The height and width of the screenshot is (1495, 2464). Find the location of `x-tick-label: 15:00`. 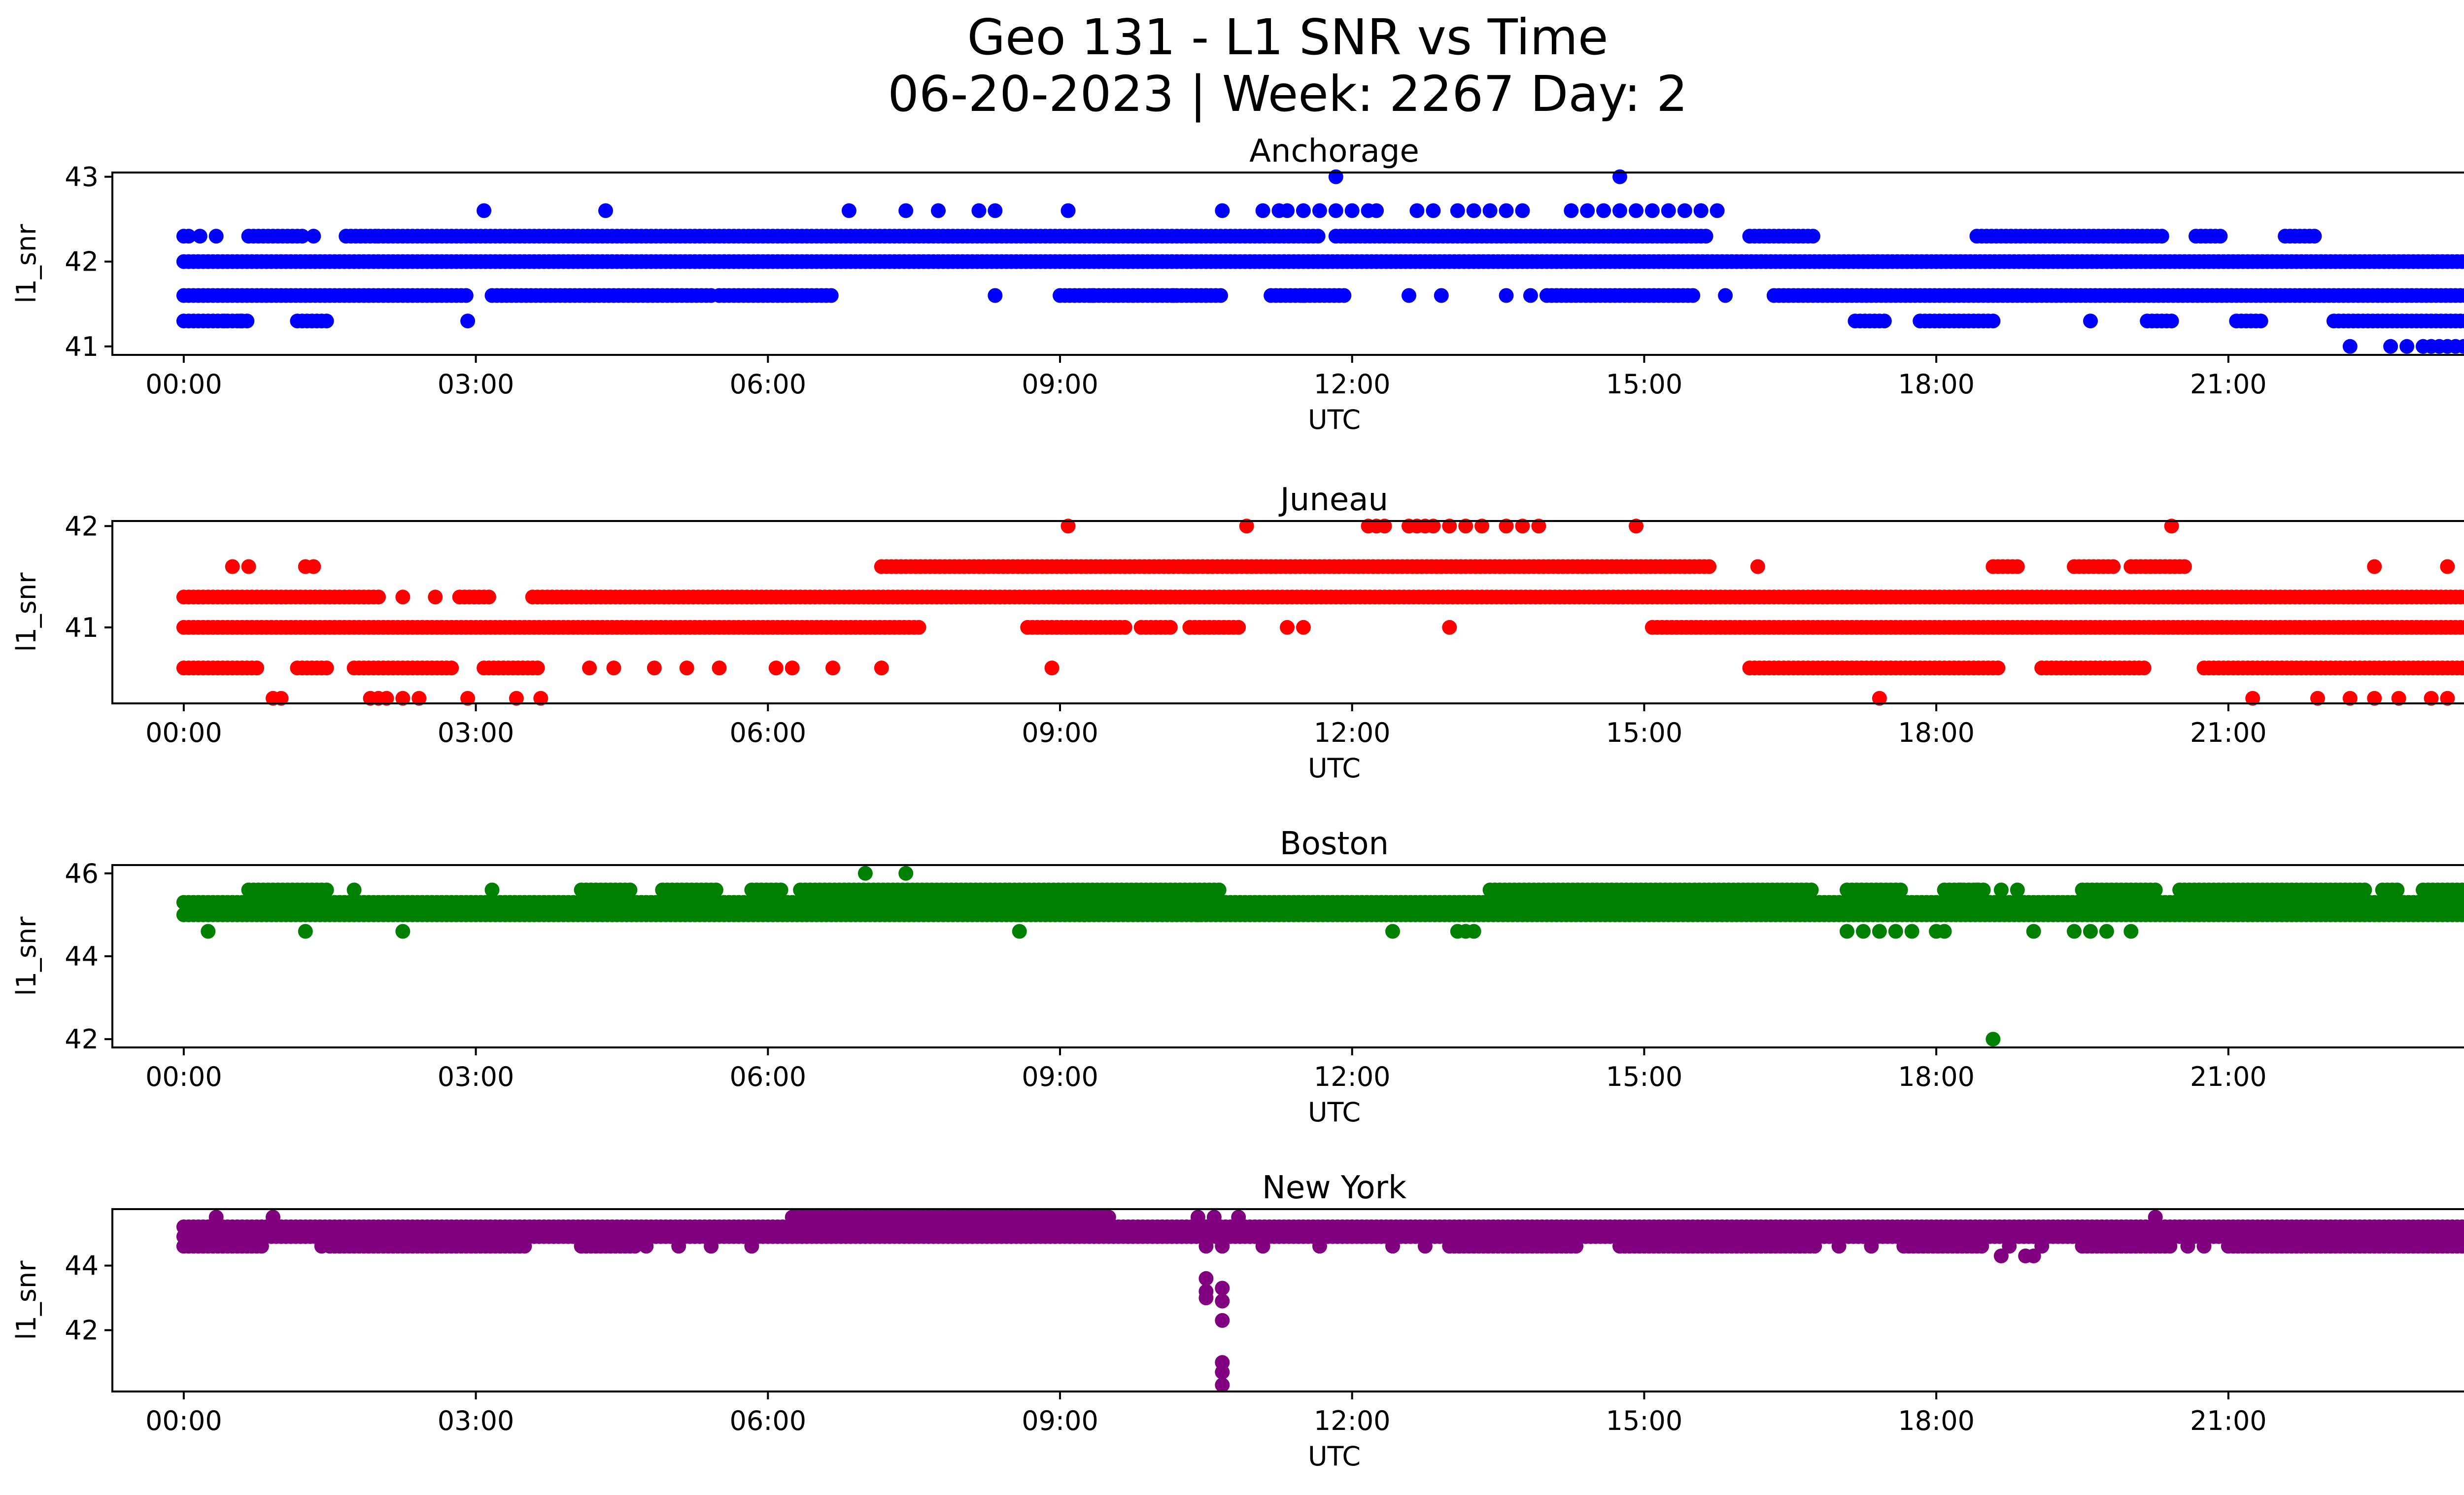

x-tick-label: 15:00 is located at coordinates (1644, 732).